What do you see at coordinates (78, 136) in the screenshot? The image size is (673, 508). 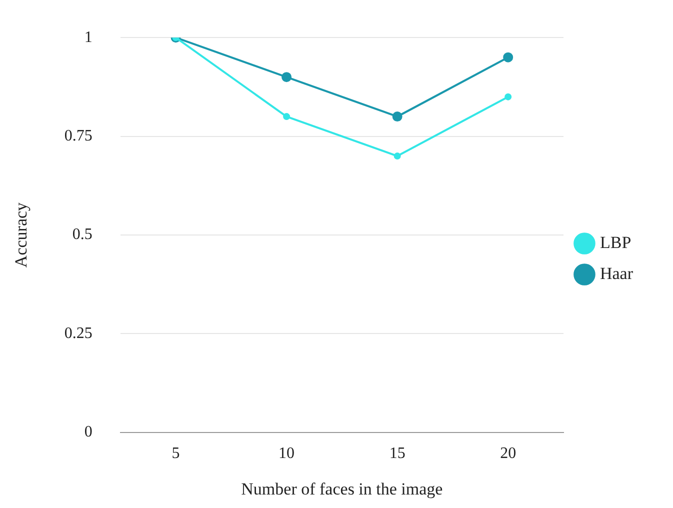 I see `y-tick-label: 0.75` at bounding box center [78, 136].